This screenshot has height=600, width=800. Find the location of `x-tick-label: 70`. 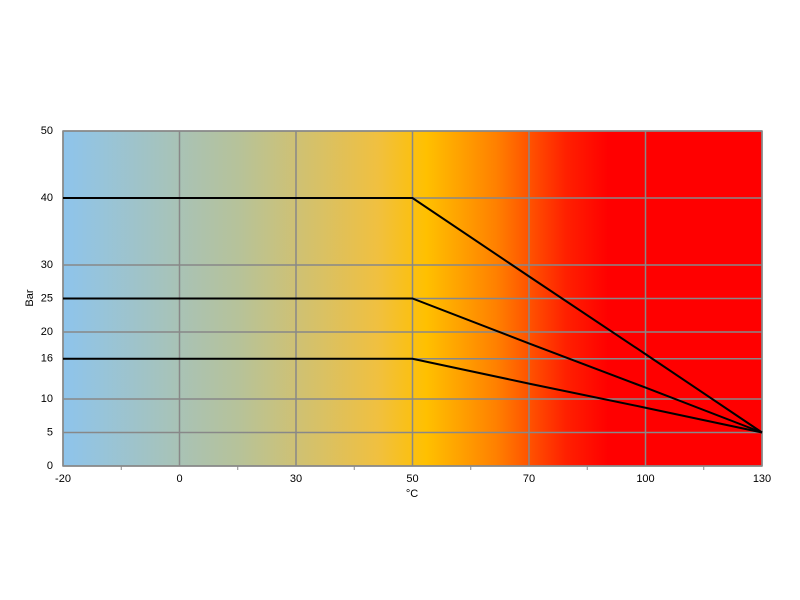

x-tick-label: 70 is located at coordinates (529, 479).